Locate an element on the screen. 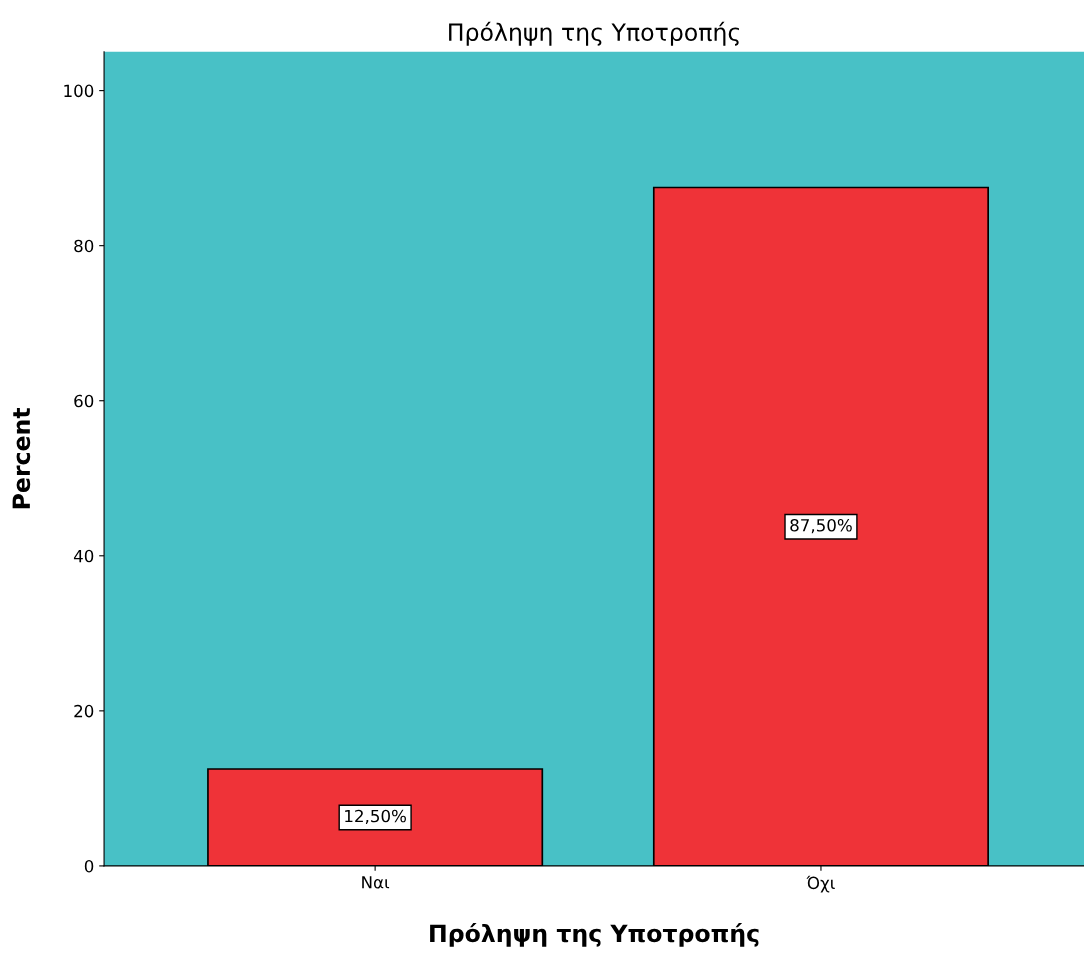 This screenshot has height=960, width=1084. y-tick-label: 80 is located at coordinates (84, 246).